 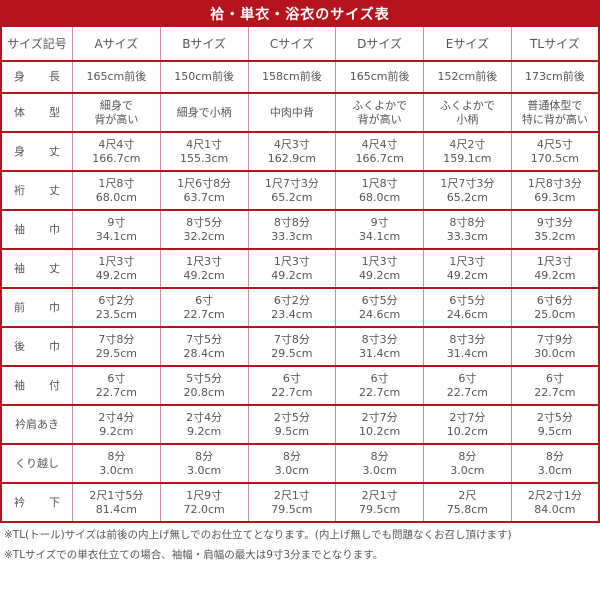 What do you see at coordinates (379, 44) in the screenshot?
I see `header-size: Dサイズ` at bounding box center [379, 44].